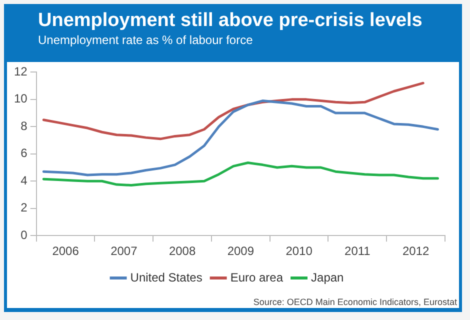 The height and width of the screenshot is (320, 470). I want to click on y-tick-label: 0, so click(24, 235).